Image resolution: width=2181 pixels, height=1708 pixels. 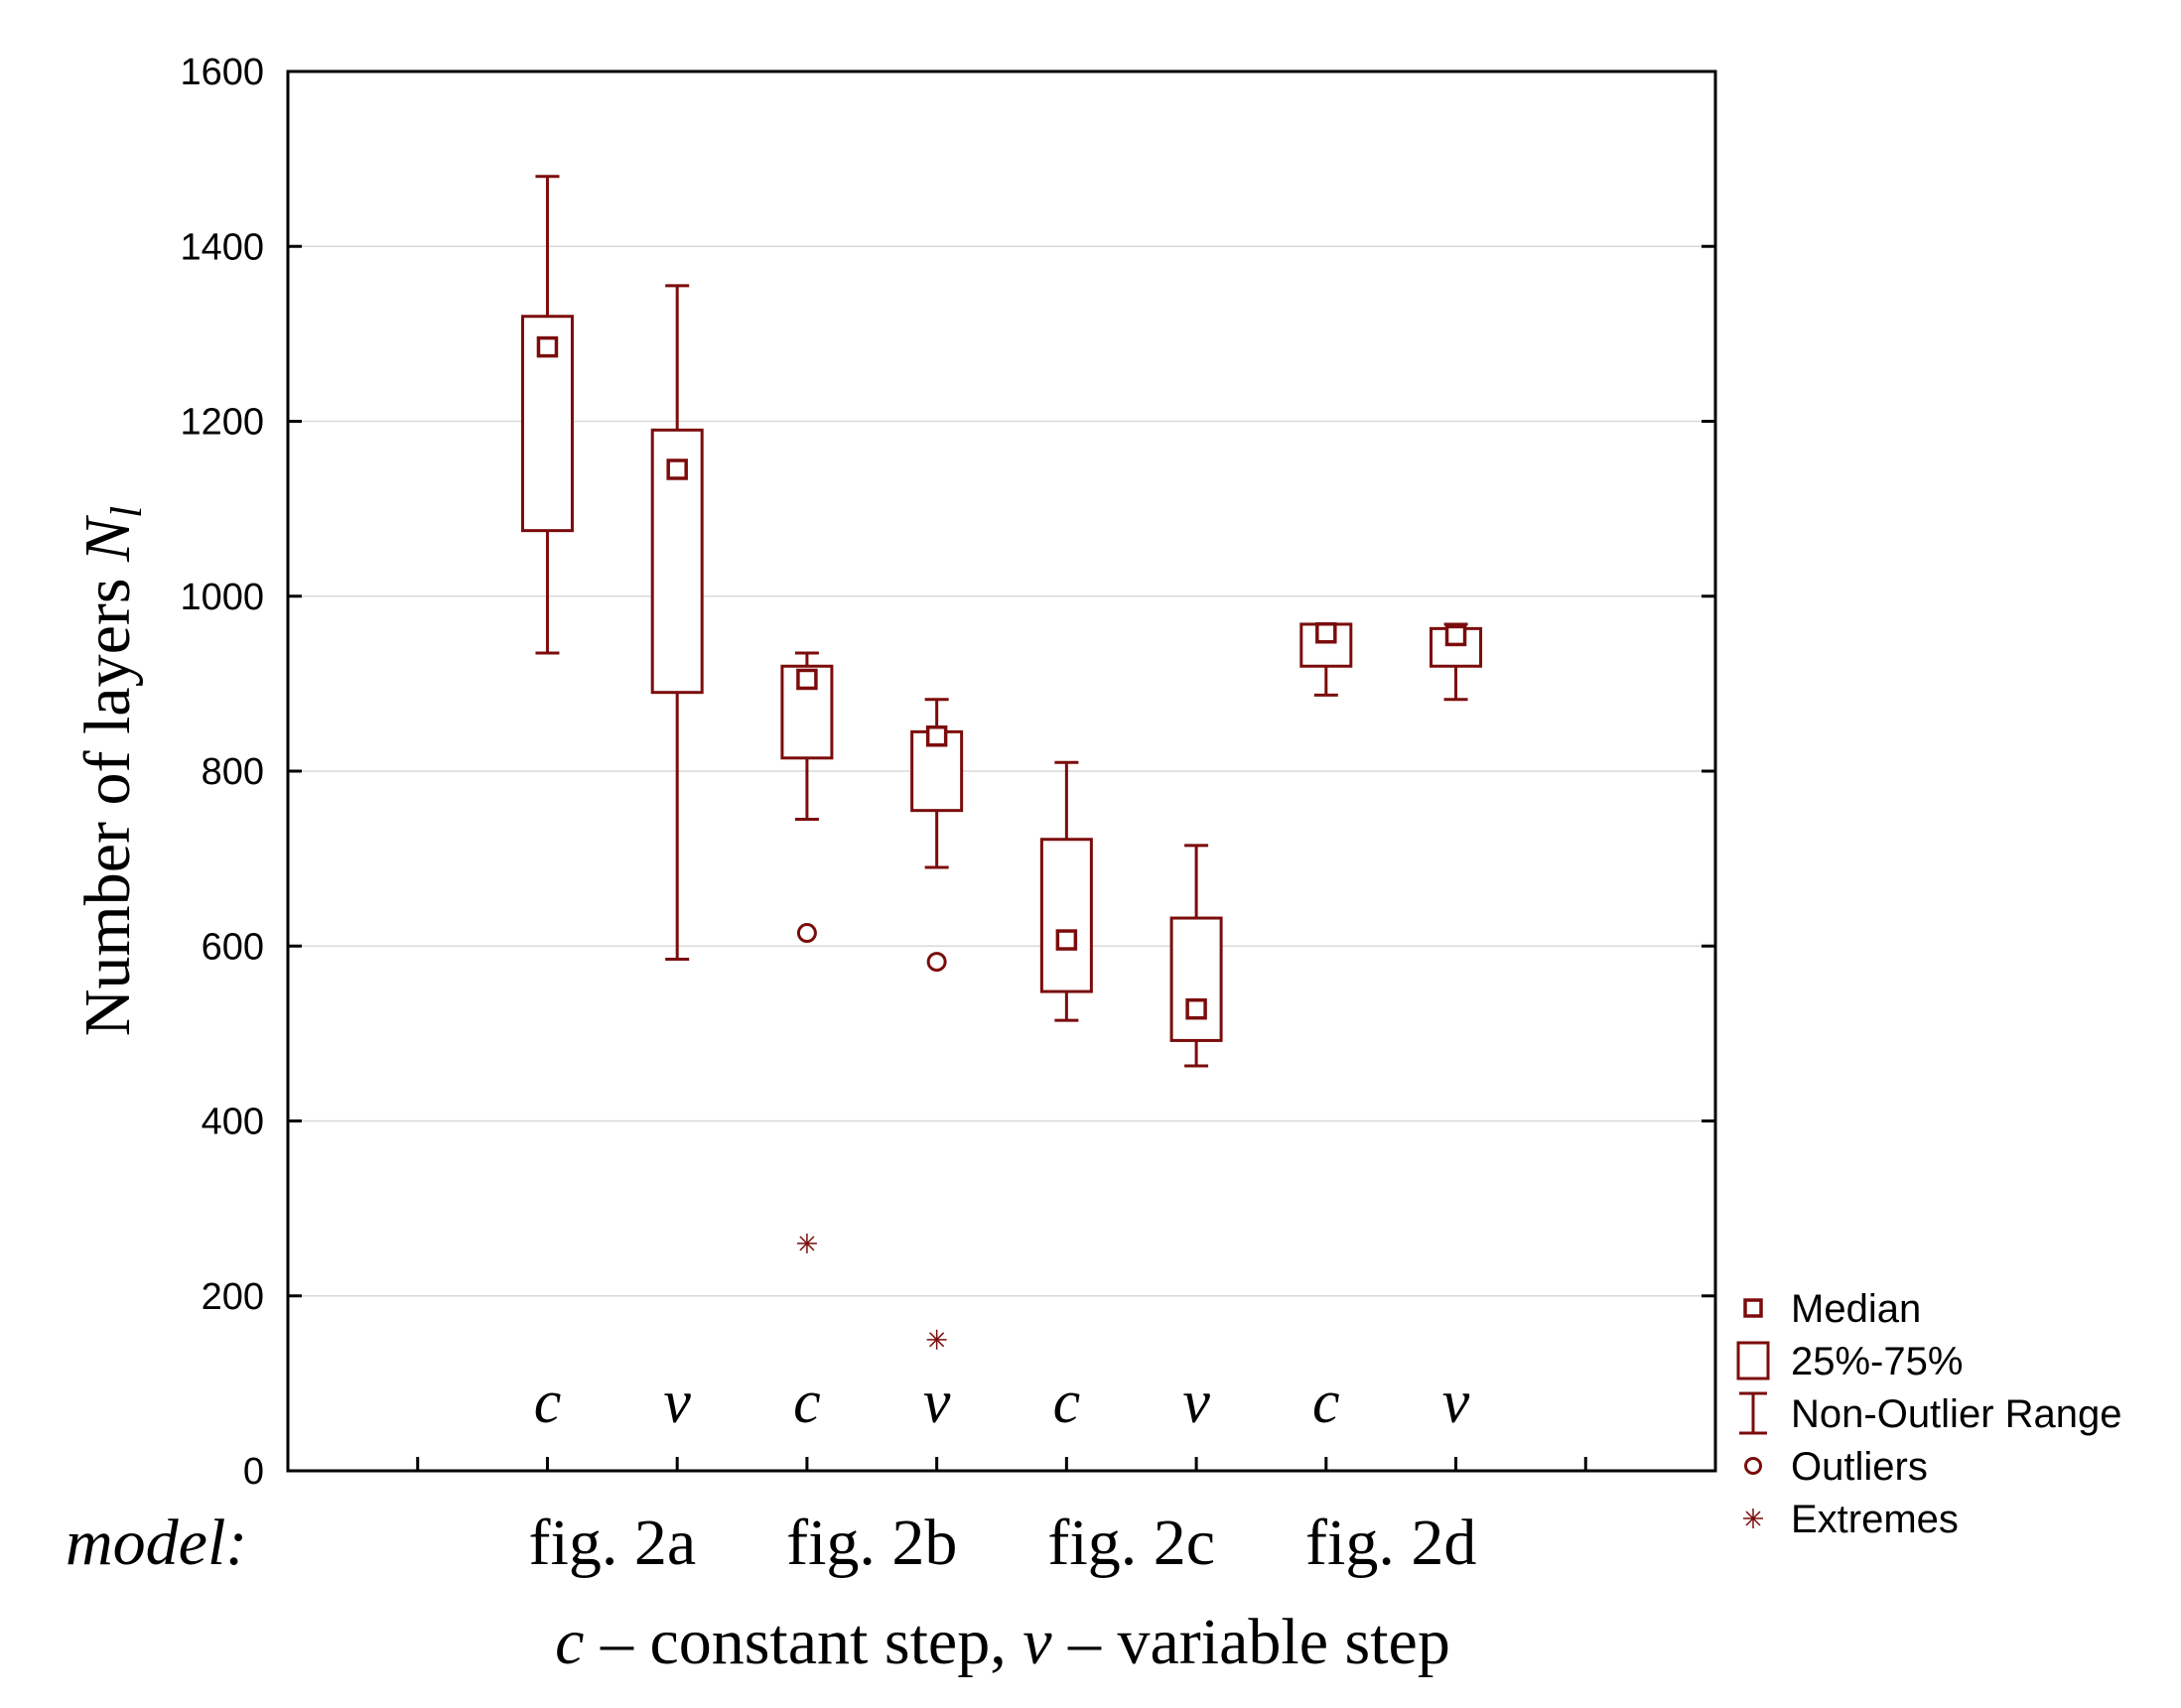 What do you see at coordinates (569, 1642) in the screenshot?
I see `footnote-c: c` at bounding box center [569, 1642].